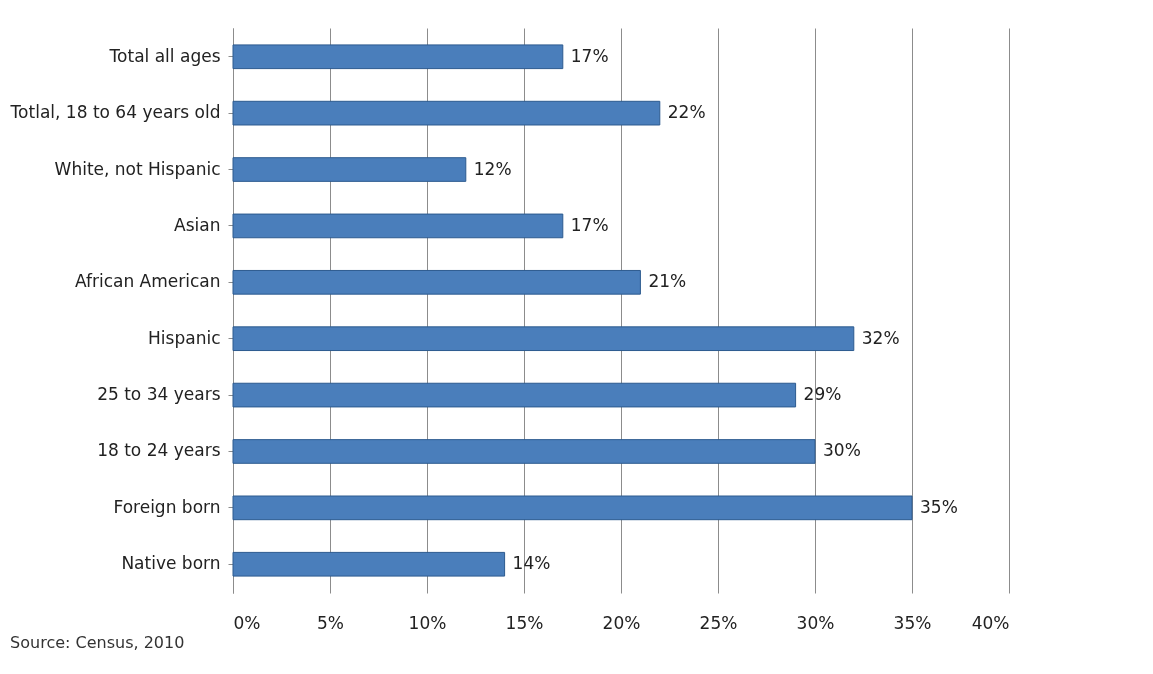 The height and width of the screenshot is (674, 1153). What do you see at coordinates (524, 622) in the screenshot?
I see `x-tick-label: 15%` at bounding box center [524, 622].